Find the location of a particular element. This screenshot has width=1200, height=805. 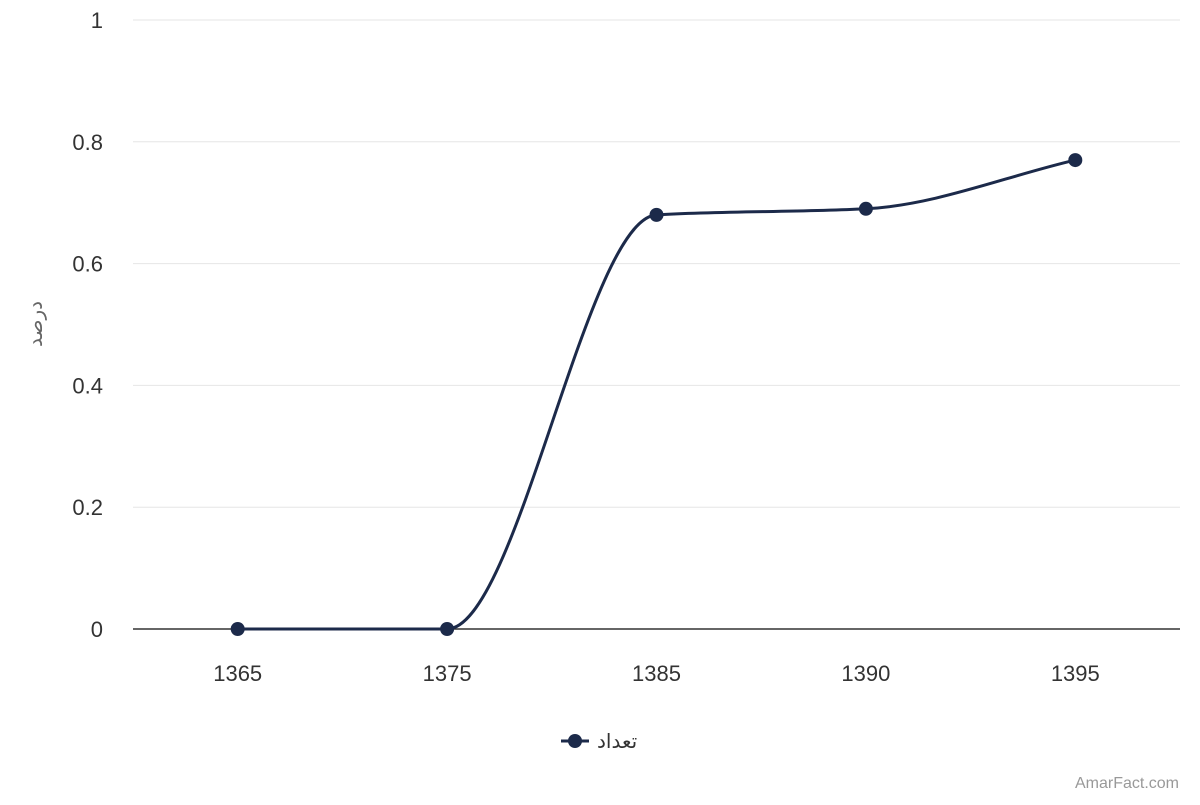

x-axis-ticks: 1365 1375 1385 1390 1395 is located at coordinates (656, 673).